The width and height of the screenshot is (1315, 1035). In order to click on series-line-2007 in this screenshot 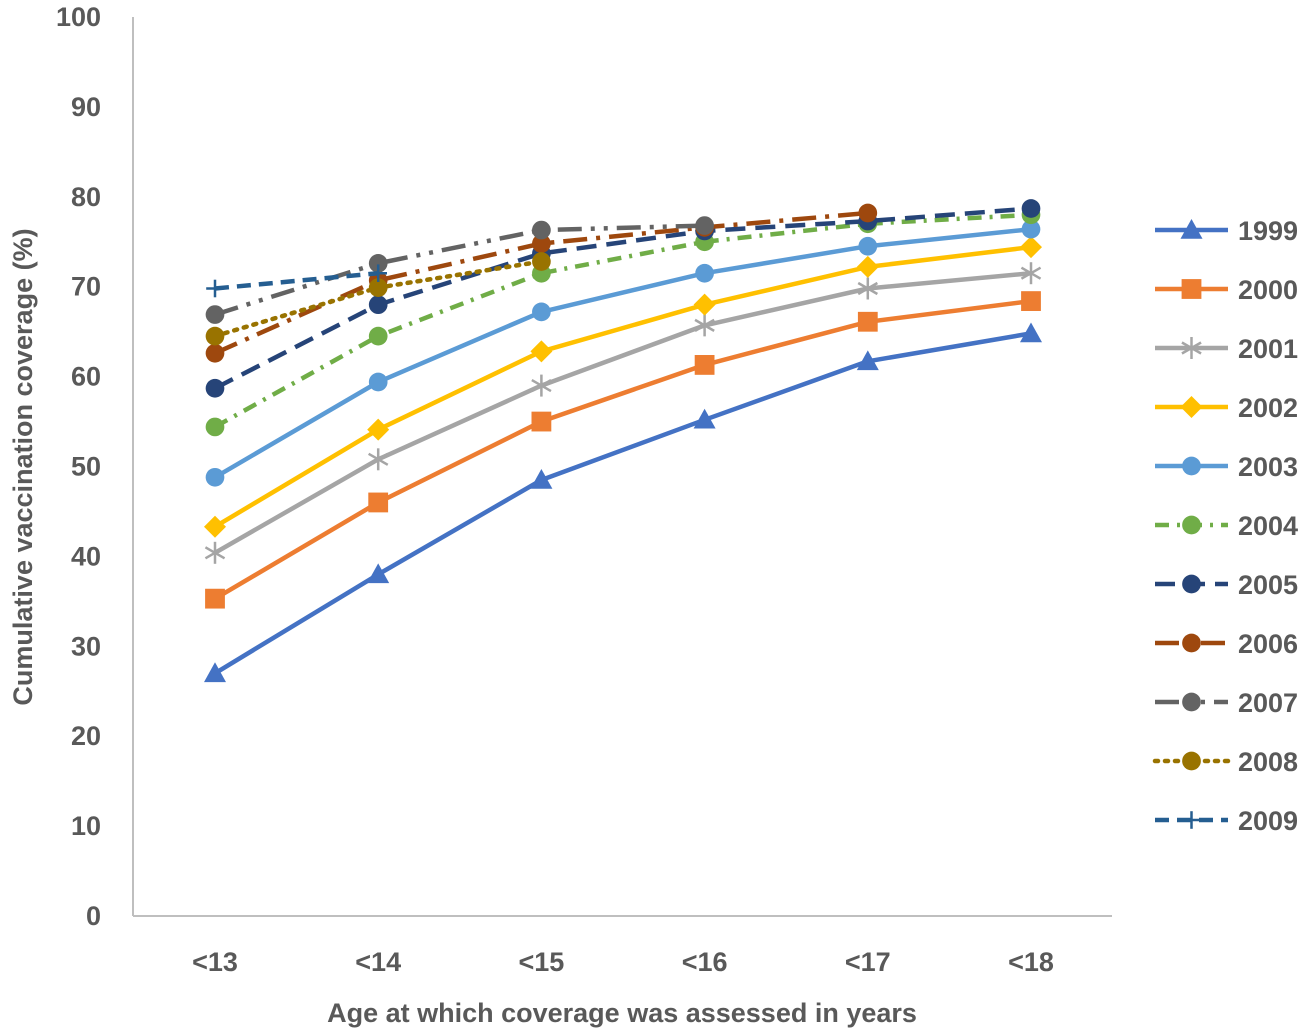, I will do `click(459, 270)`.